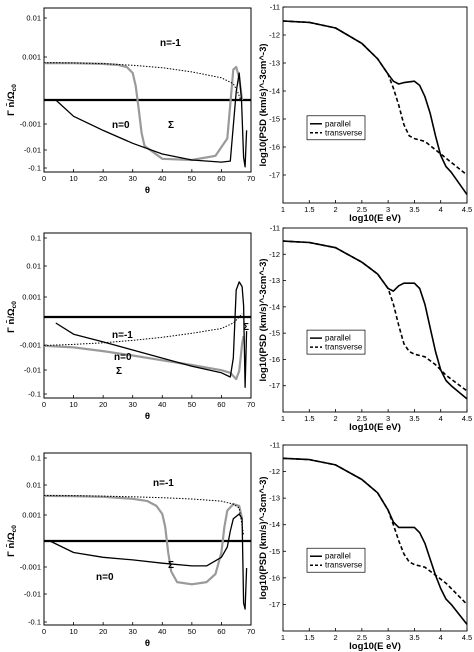  What do you see at coordinates (274, 91) in the screenshot?
I see `y-tick-label: -14` at bounding box center [274, 91].